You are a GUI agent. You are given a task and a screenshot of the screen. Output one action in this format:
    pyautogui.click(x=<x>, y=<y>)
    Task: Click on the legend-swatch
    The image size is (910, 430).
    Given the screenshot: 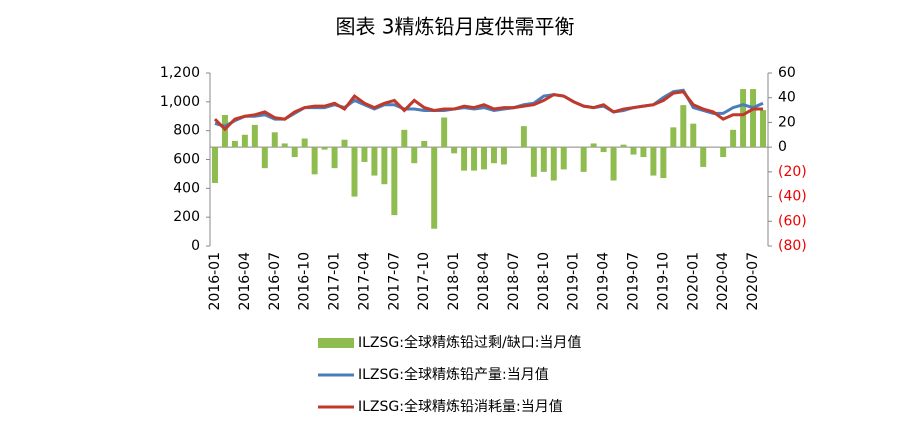 What is the action you would take?
    pyautogui.click(x=336, y=343)
    